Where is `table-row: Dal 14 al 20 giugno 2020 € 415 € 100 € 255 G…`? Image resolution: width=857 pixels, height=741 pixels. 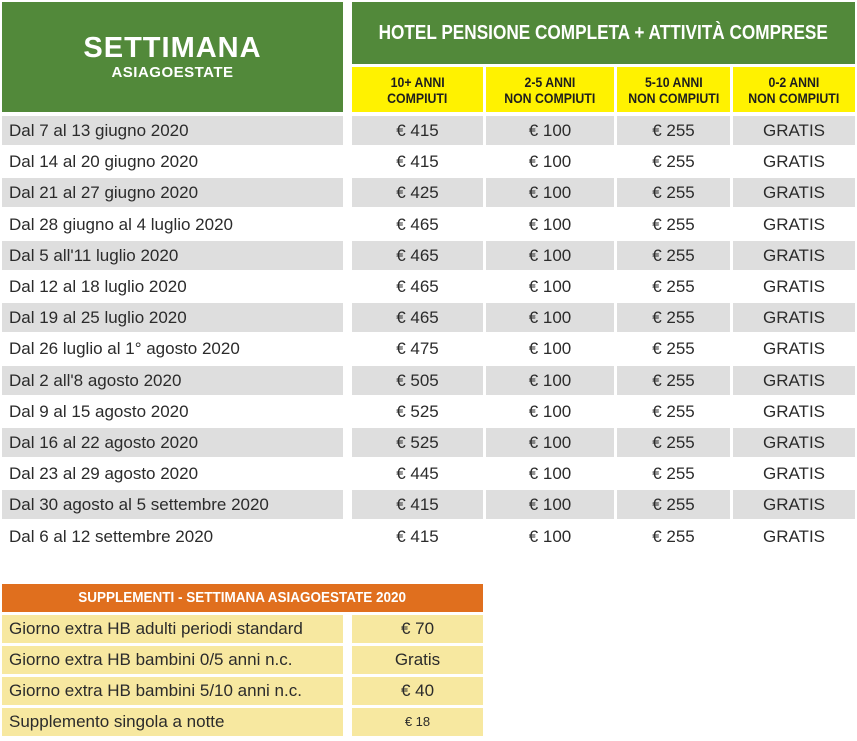 table-row: Dal 14 al 20 giugno 2020 € 415 € 100 € 255 G… is located at coordinates (428, 161).